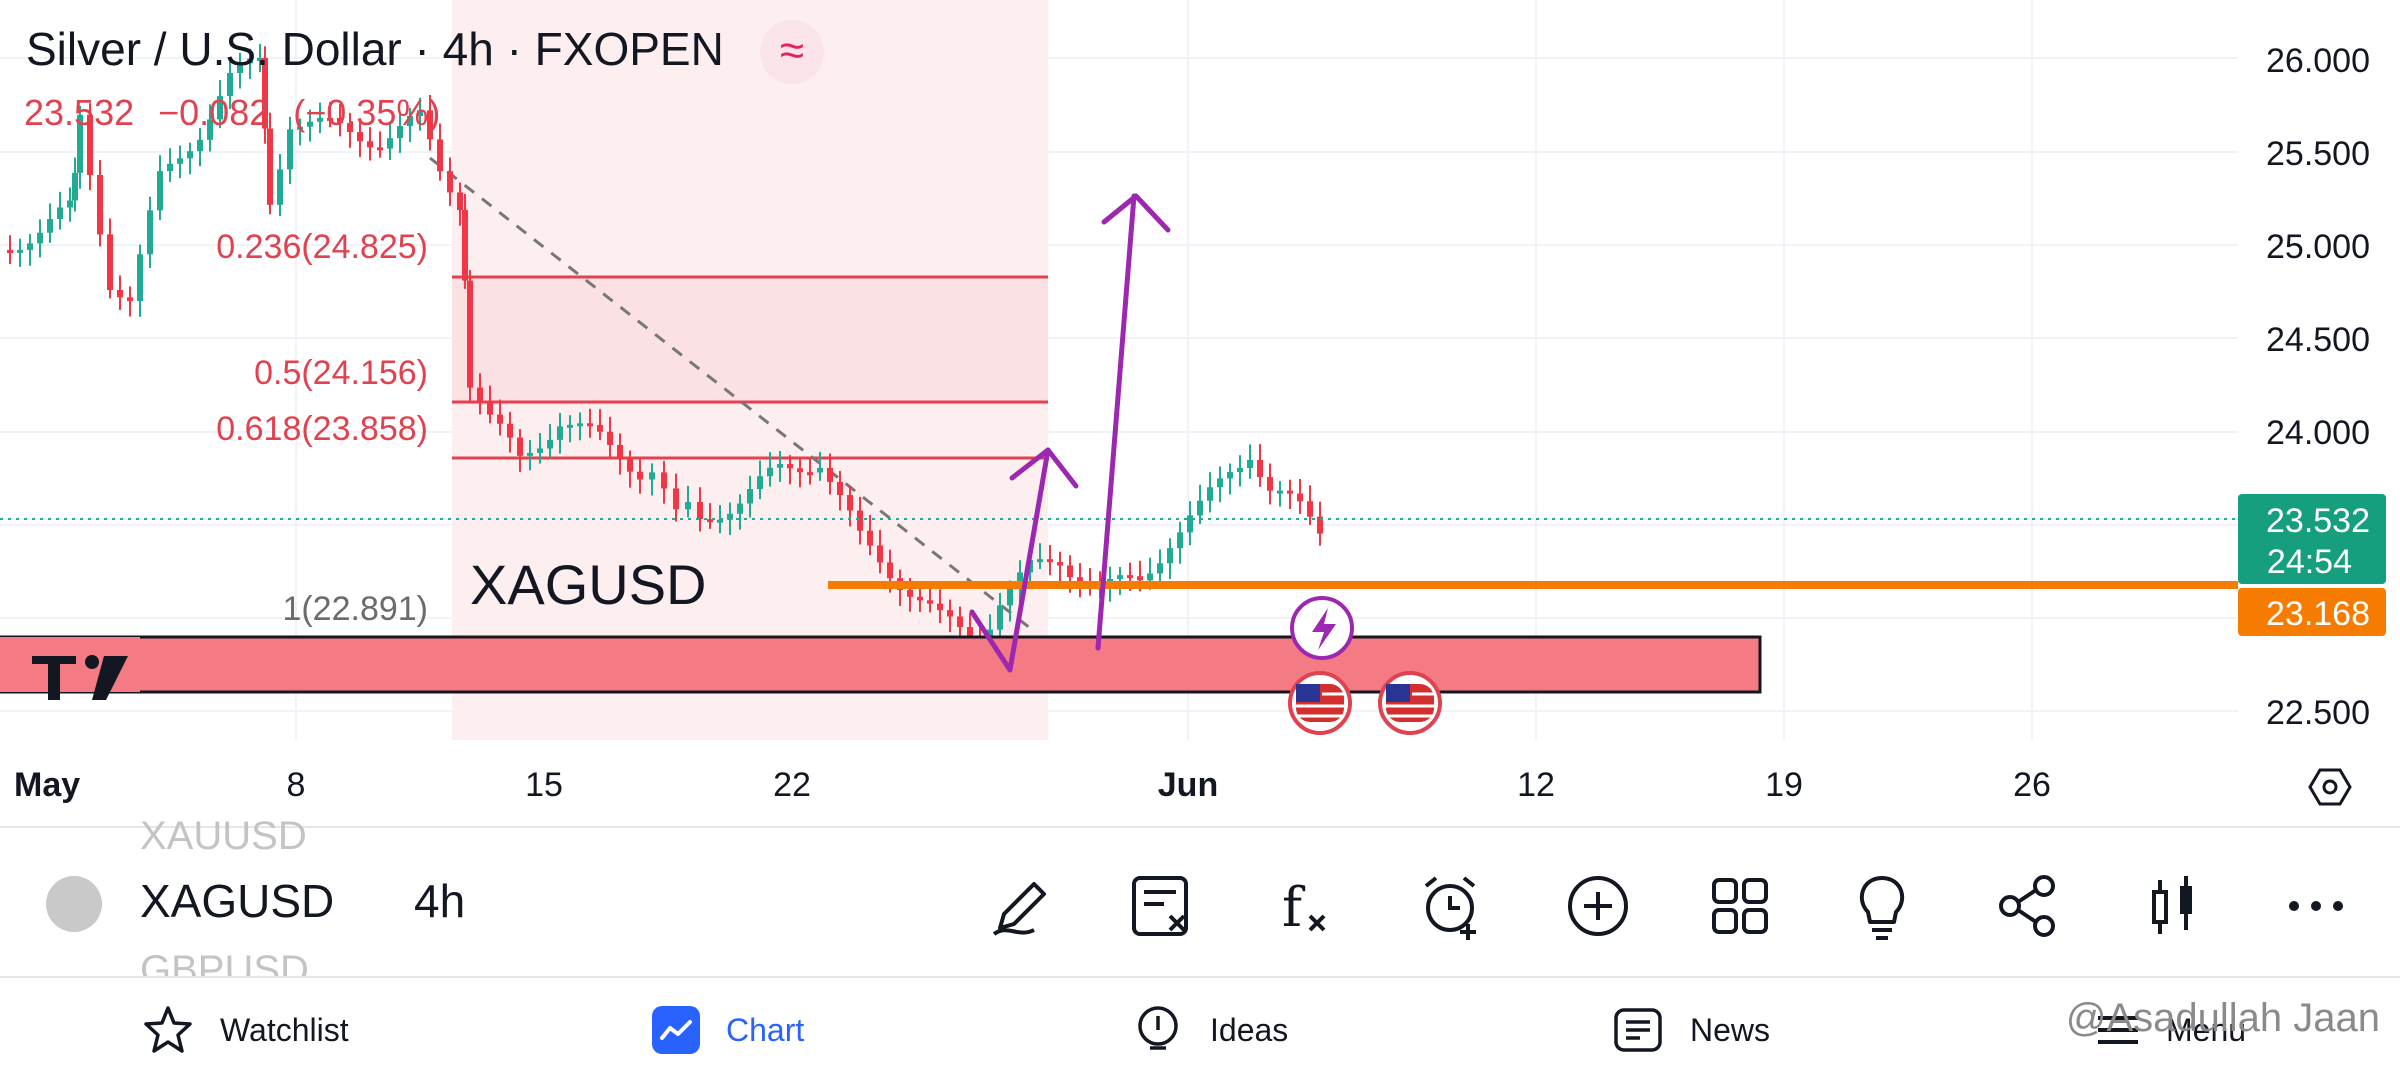 The width and height of the screenshot is (2400, 1080). What do you see at coordinates (2174, 906) in the screenshot?
I see `candles-icon` at bounding box center [2174, 906].